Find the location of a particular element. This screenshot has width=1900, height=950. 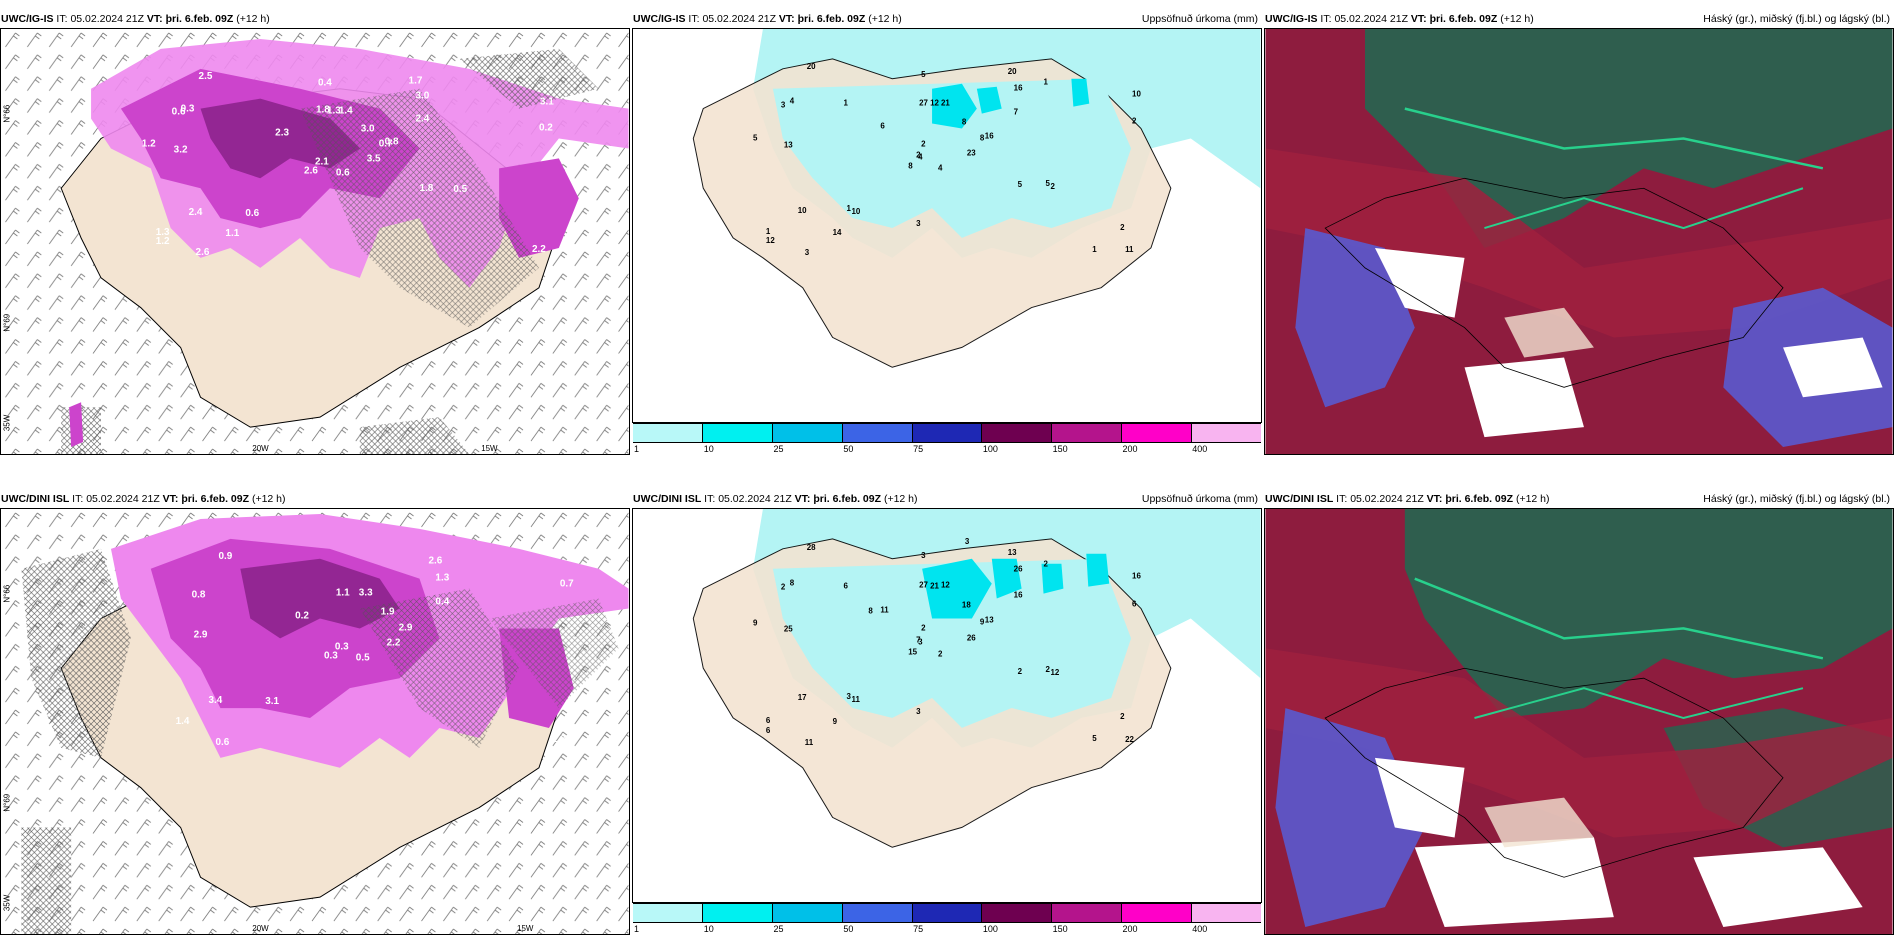

init-time: 05.02.2024 21Z is located at coordinates (123, 499).